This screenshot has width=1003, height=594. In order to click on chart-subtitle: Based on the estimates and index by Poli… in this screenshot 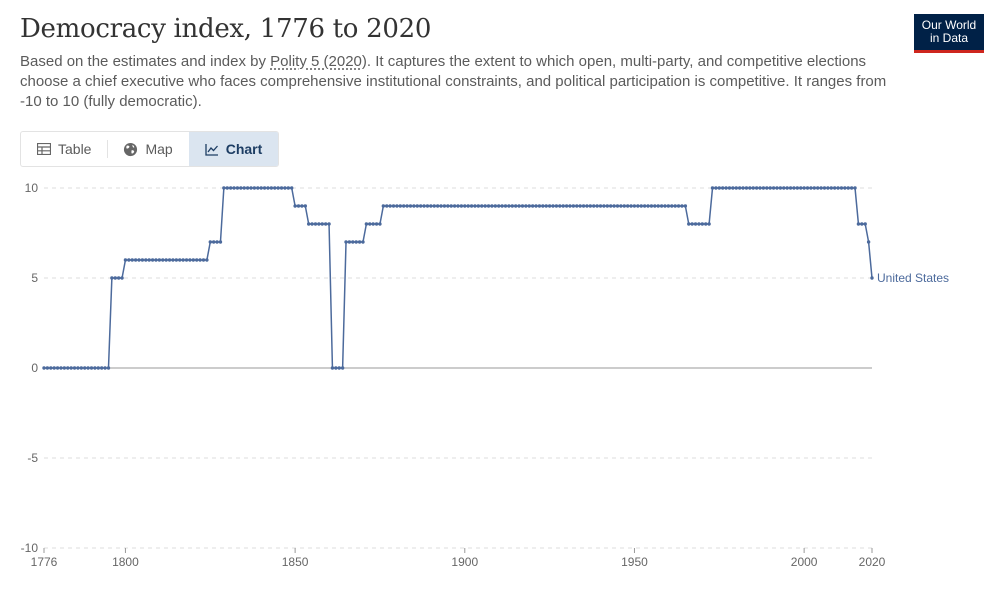, I will do `click(465, 82)`.